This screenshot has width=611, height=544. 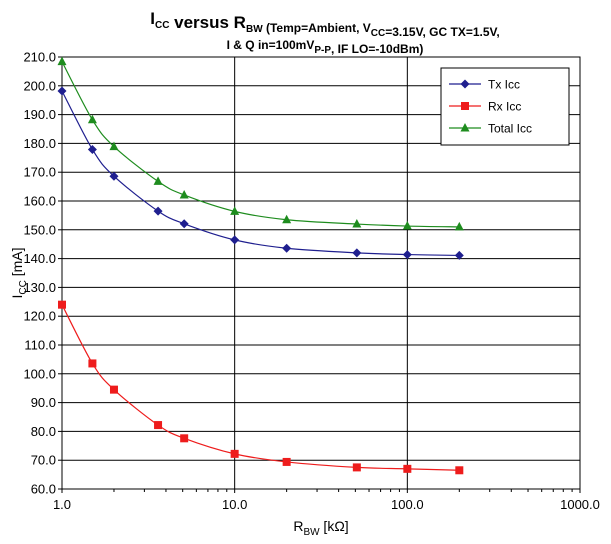 I want to click on legend-item-total-icc: Total Icc, so click(x=490, y=129).